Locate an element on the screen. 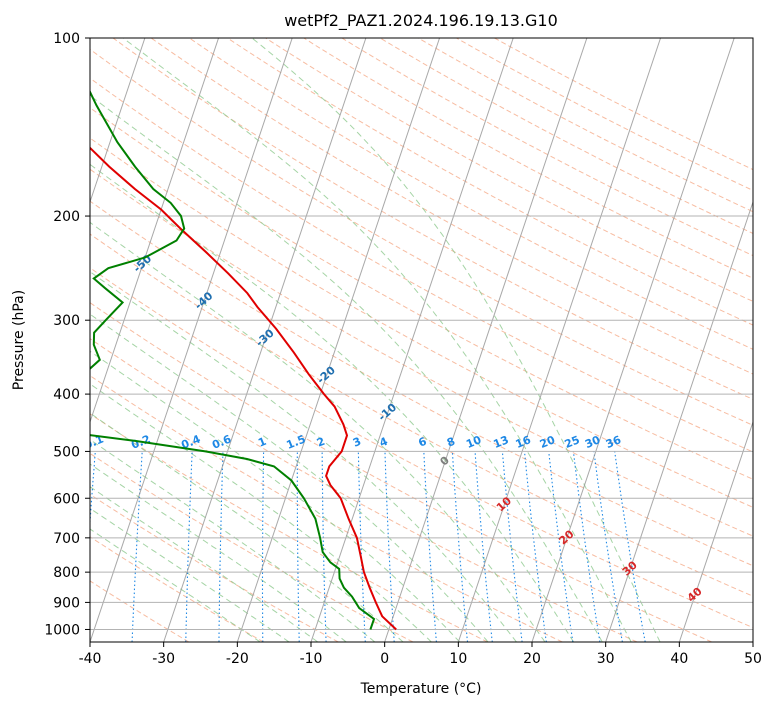 The height and width of the screenshot is (708, 775). y-tick-label: 900 is located at coordinates (66, 603).